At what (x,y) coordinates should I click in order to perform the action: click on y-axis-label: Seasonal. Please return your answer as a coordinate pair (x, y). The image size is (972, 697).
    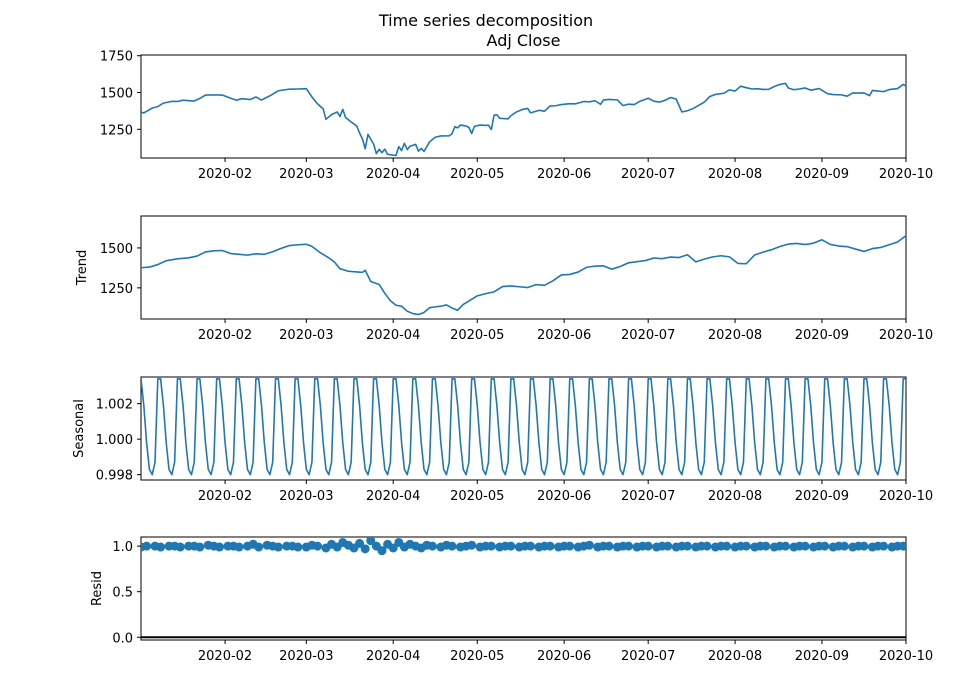
    Looking at the image, I should click on (79, 428).